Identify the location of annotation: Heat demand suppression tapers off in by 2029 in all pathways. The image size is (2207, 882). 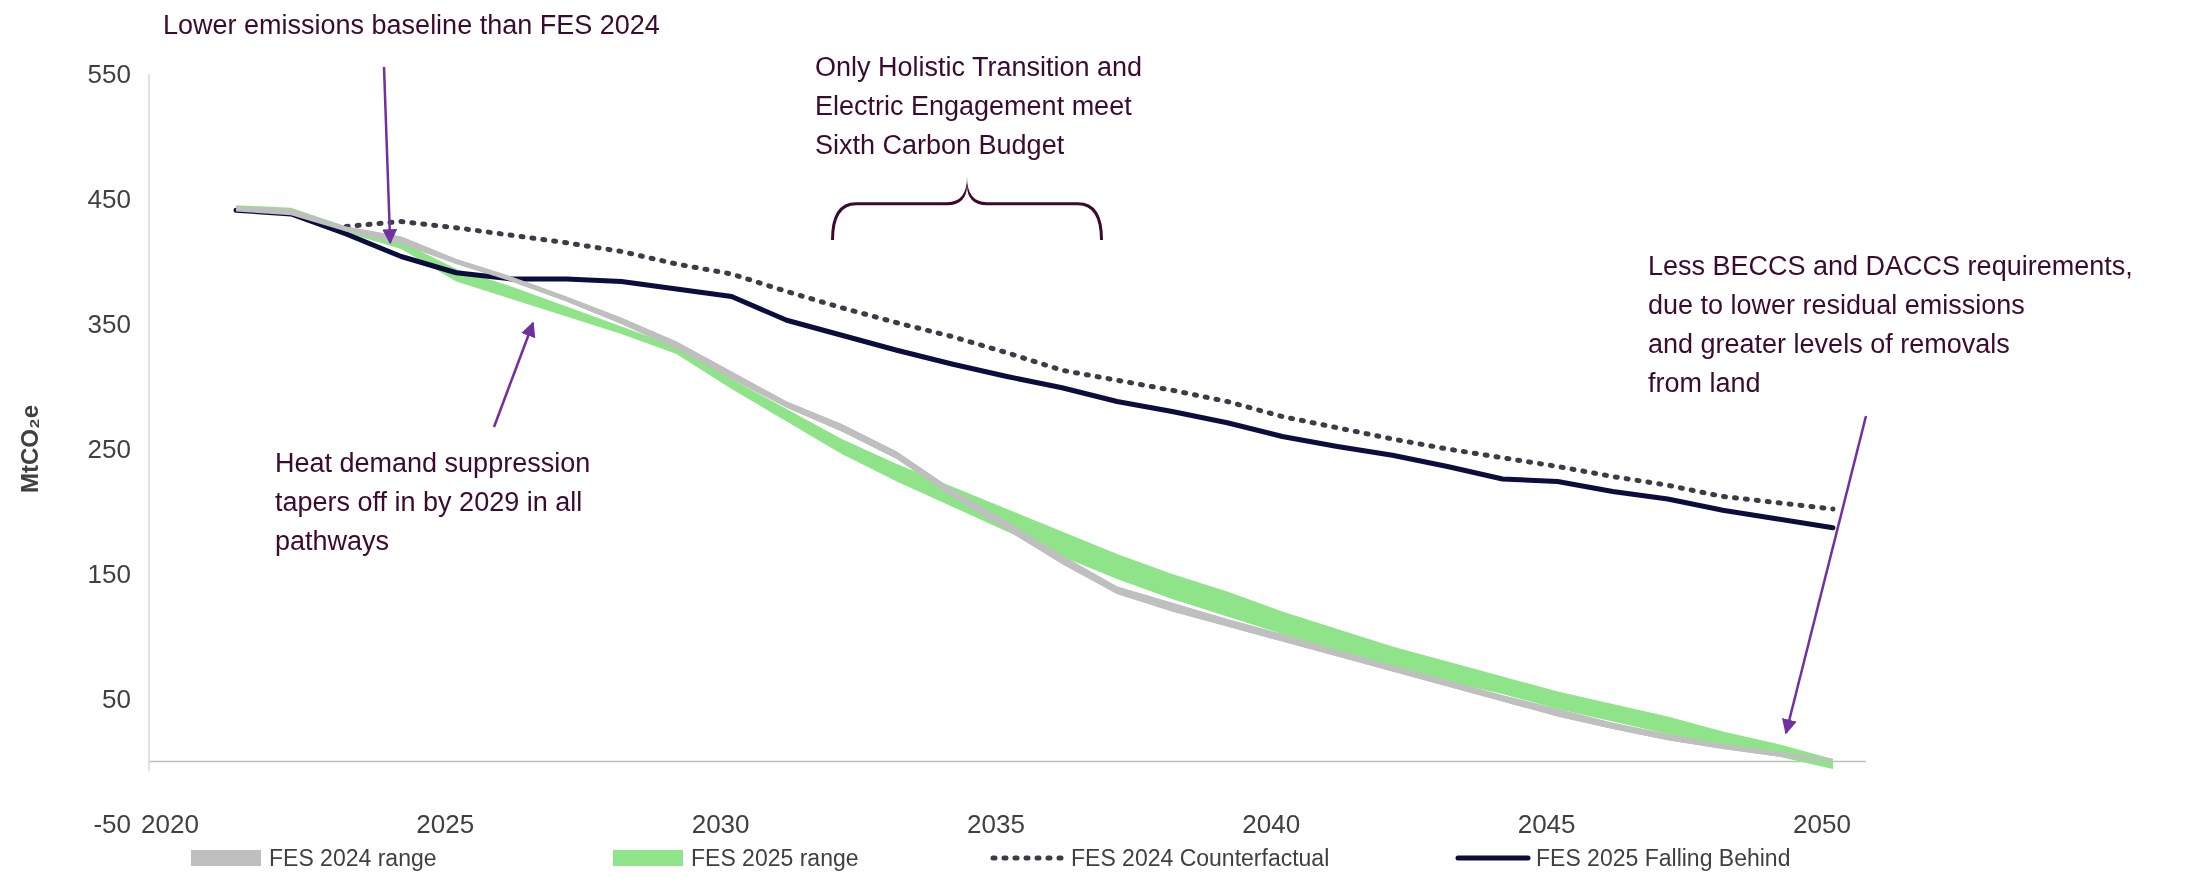
(433, 502).